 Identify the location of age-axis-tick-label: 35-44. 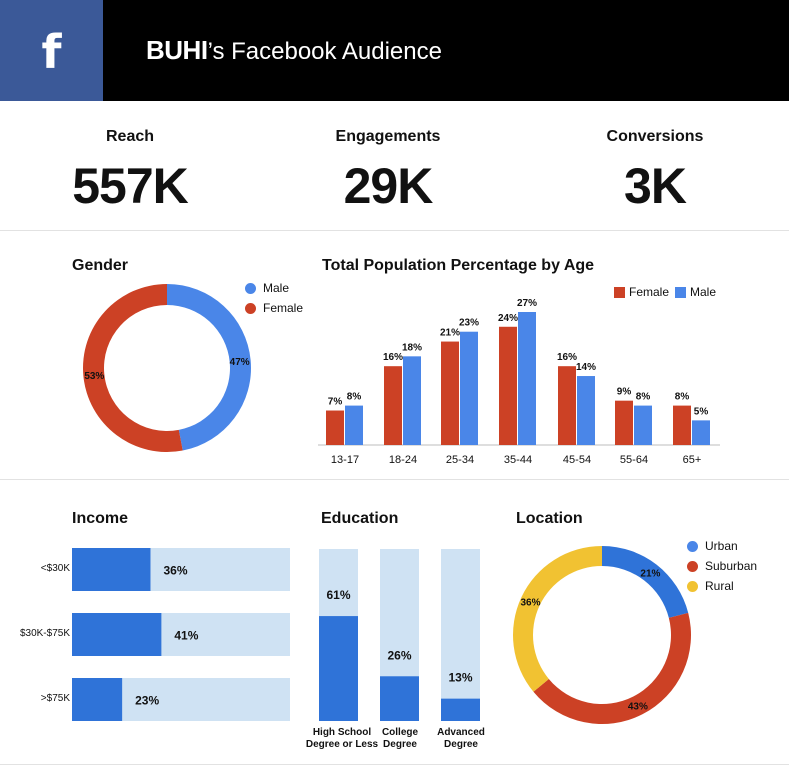
(518, 460).